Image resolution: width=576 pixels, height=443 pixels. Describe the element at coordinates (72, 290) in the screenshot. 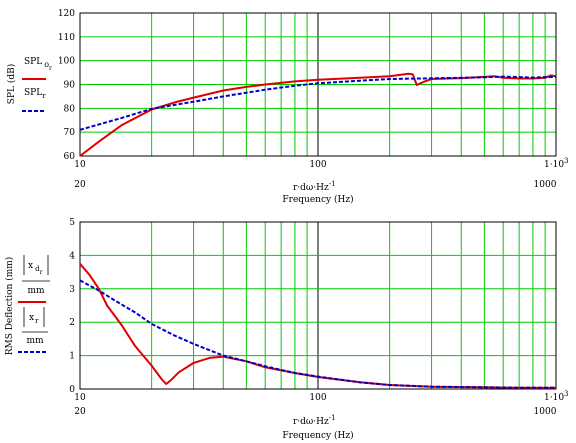

I see `deflection-y-tick-label: 3` at that location.